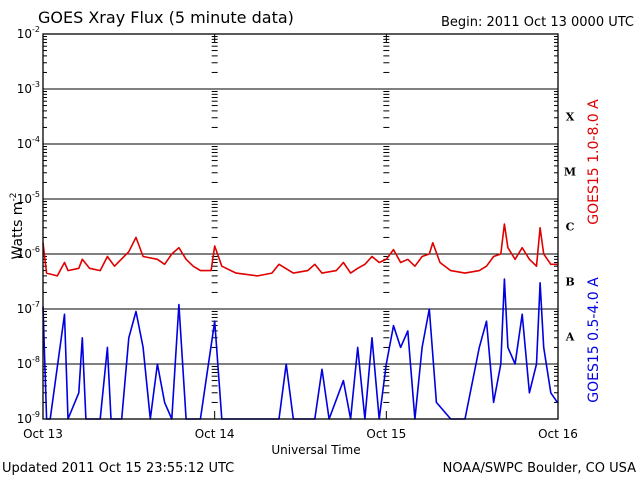 Image resolution: width=640 pixels, height=480 pixels. I want to click on x-tick-label: Oct 15, so click(386, 434).